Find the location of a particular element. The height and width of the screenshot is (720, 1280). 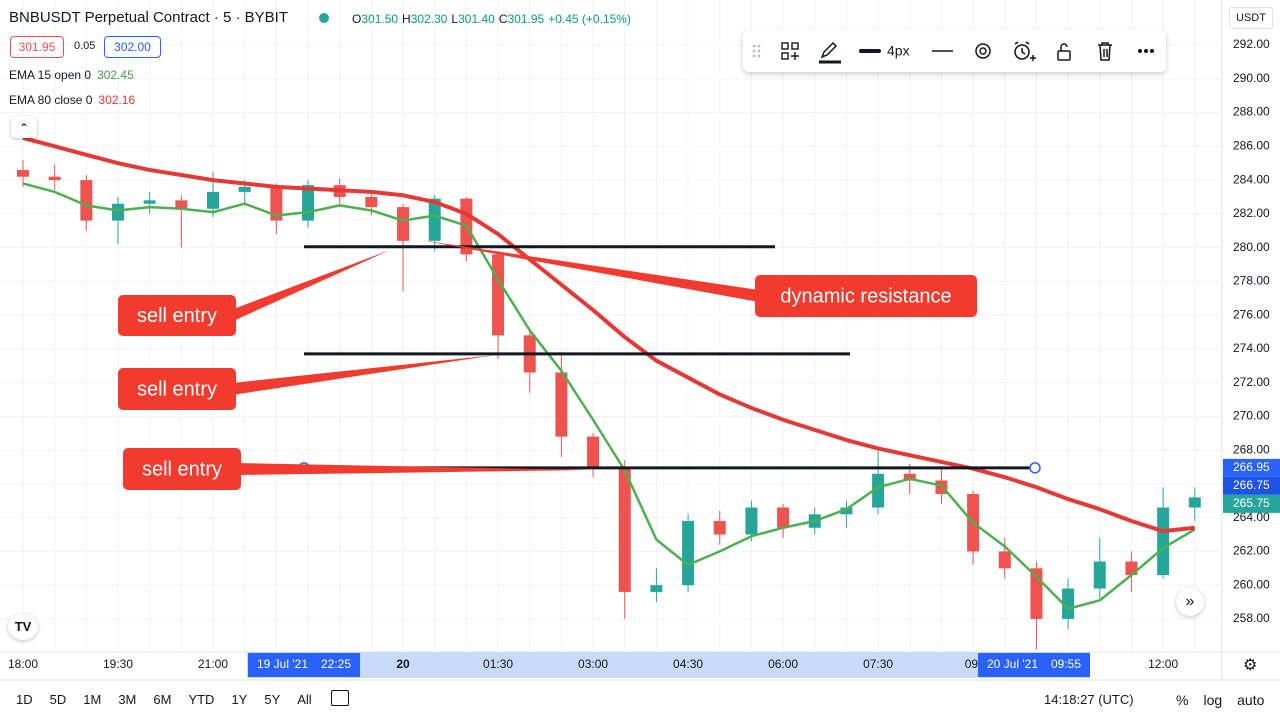

y-tick-label: 260.00 is located at coordinates (1251, 584).